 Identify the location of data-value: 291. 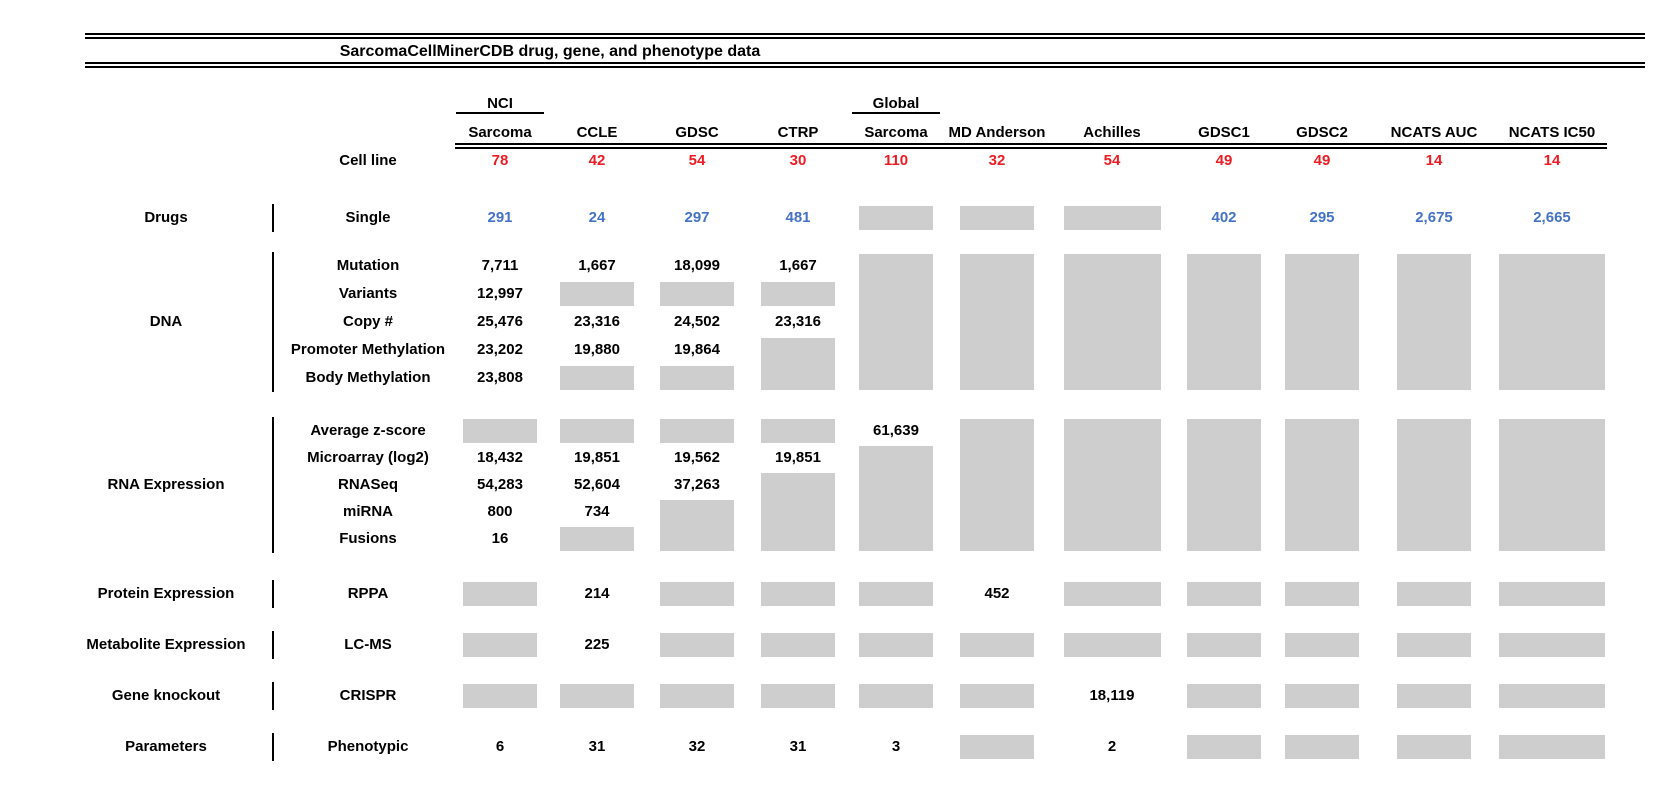
(500, 217).